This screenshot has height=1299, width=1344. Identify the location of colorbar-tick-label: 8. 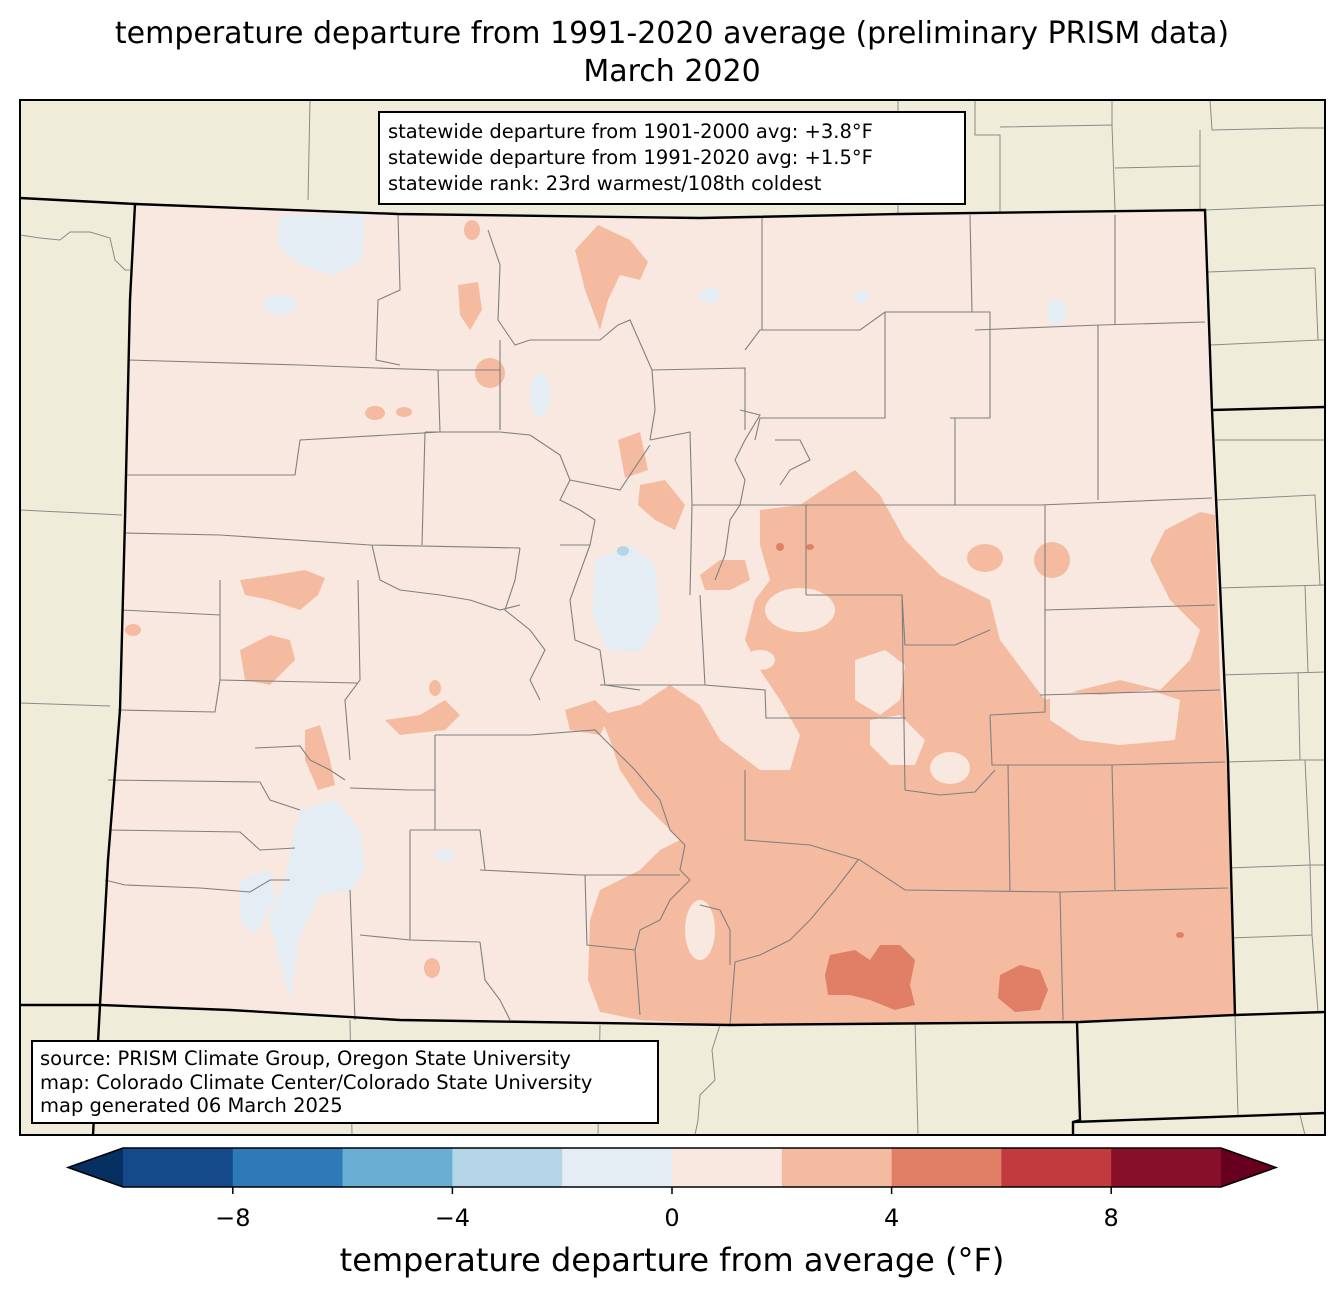
(1111, 1218).